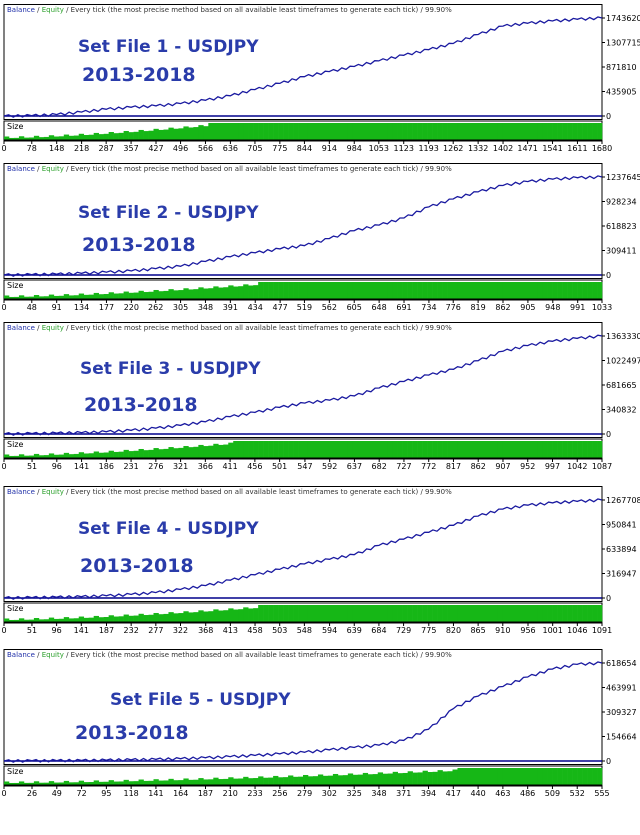 The width and height of the screenshot is (640, 835). I want to click on y-tick-label: 309327, so click(621, 712).